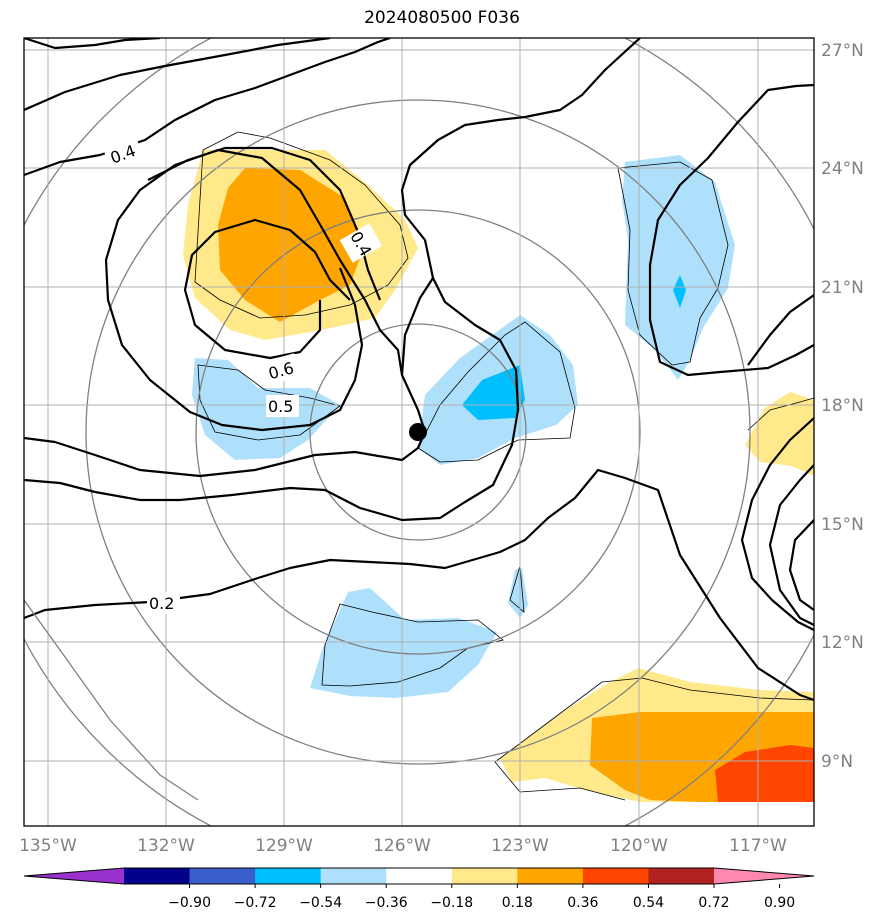  Describe the element at coordinates (842, 51) in the screenshot. I see `lat-label: 27°N` at that location.